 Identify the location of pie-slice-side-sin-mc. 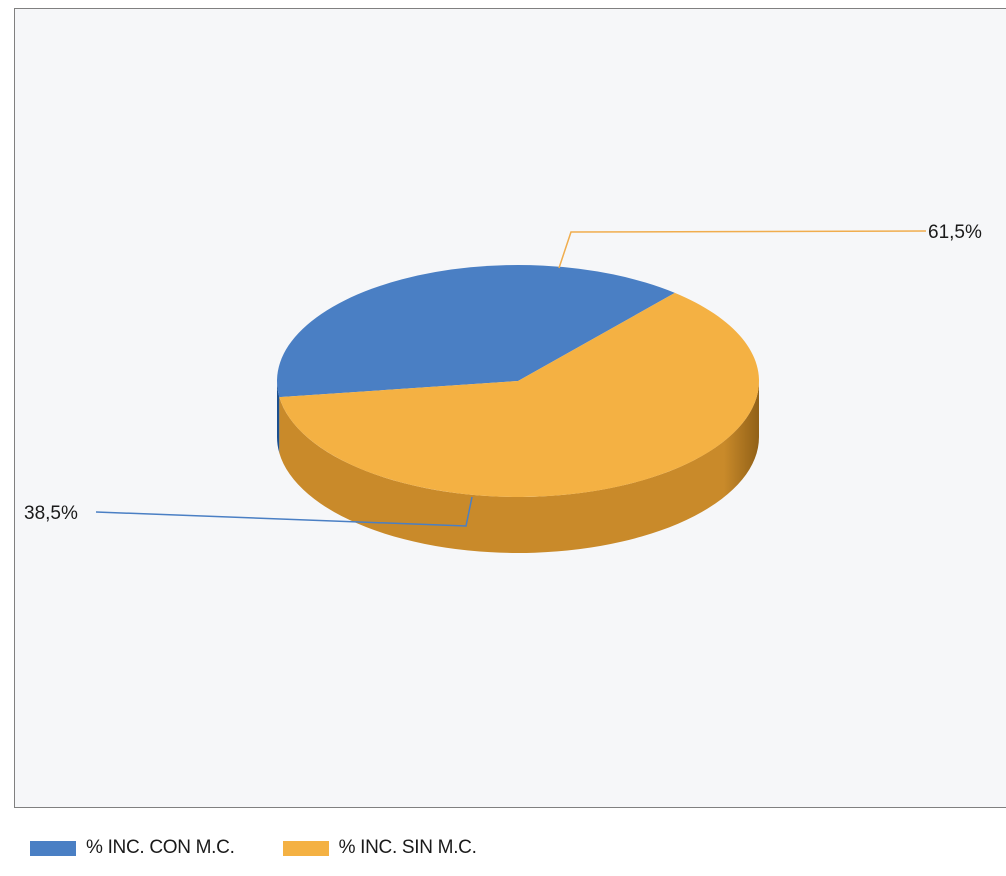
(519, 467).